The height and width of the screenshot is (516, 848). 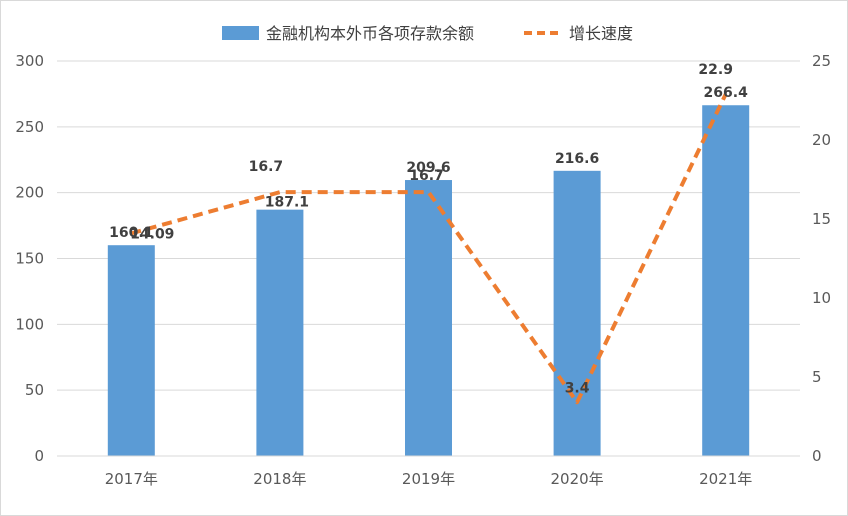 I want to click on bar-data-label: 187.1, so click(x=287, y=203).